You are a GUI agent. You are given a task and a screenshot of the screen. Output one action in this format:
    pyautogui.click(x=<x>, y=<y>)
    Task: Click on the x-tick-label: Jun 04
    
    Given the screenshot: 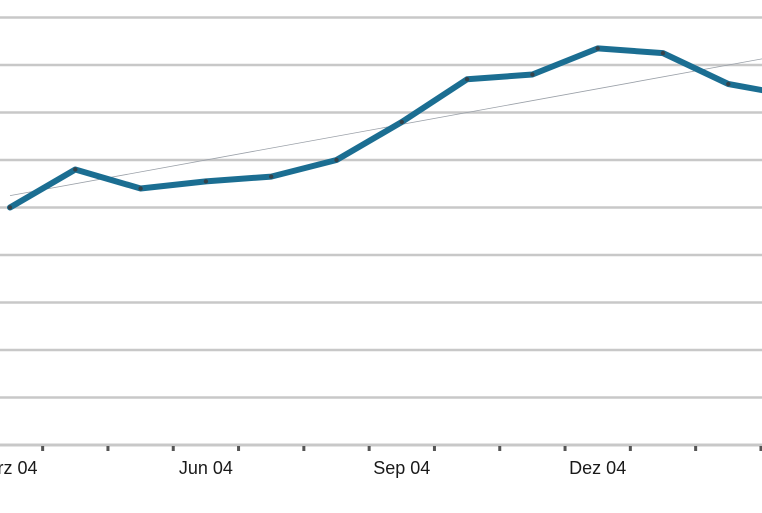 What is the action you would take?
    pyautogui.click(x=206, y=468)
    